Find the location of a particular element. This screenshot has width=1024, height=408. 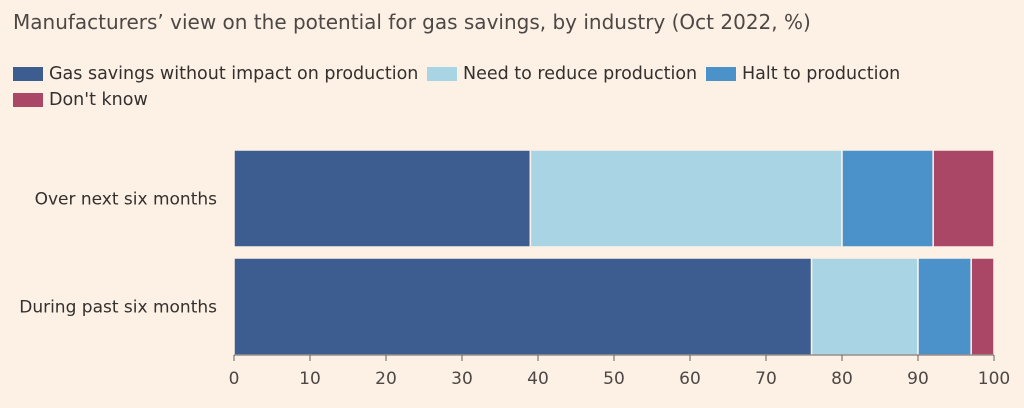

legend-label-halt-production: Halt to production is located at coordinates (821, 74).